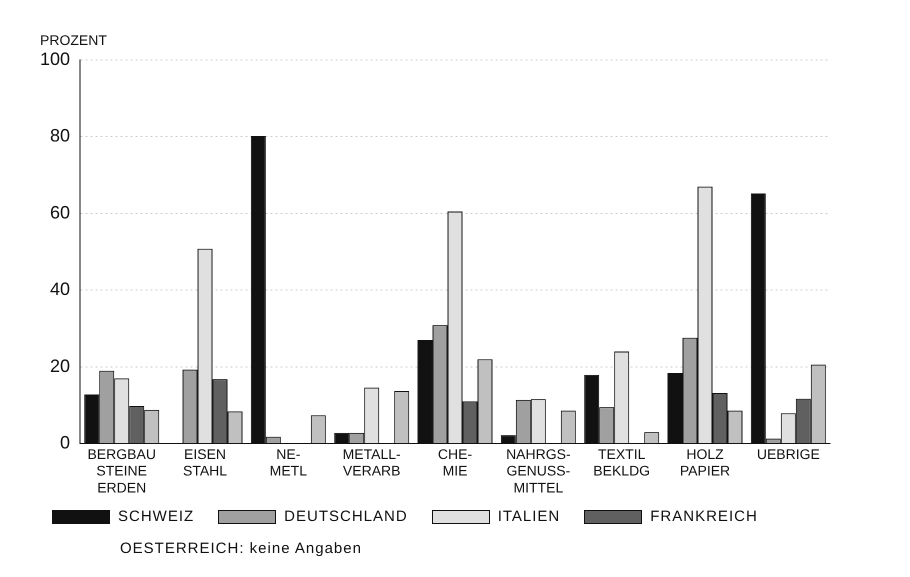 The height and width of the screenshot is (577, 910). Describe the element at coordinates (621, 462) in the screenshot. I see `x-tick-label: TEXTIL BEKLDG` at that location.